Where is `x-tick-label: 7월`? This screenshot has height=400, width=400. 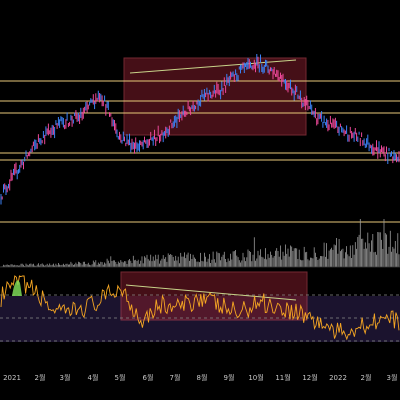 x-tick-label: 7월 is located at coordinates (175, 377).